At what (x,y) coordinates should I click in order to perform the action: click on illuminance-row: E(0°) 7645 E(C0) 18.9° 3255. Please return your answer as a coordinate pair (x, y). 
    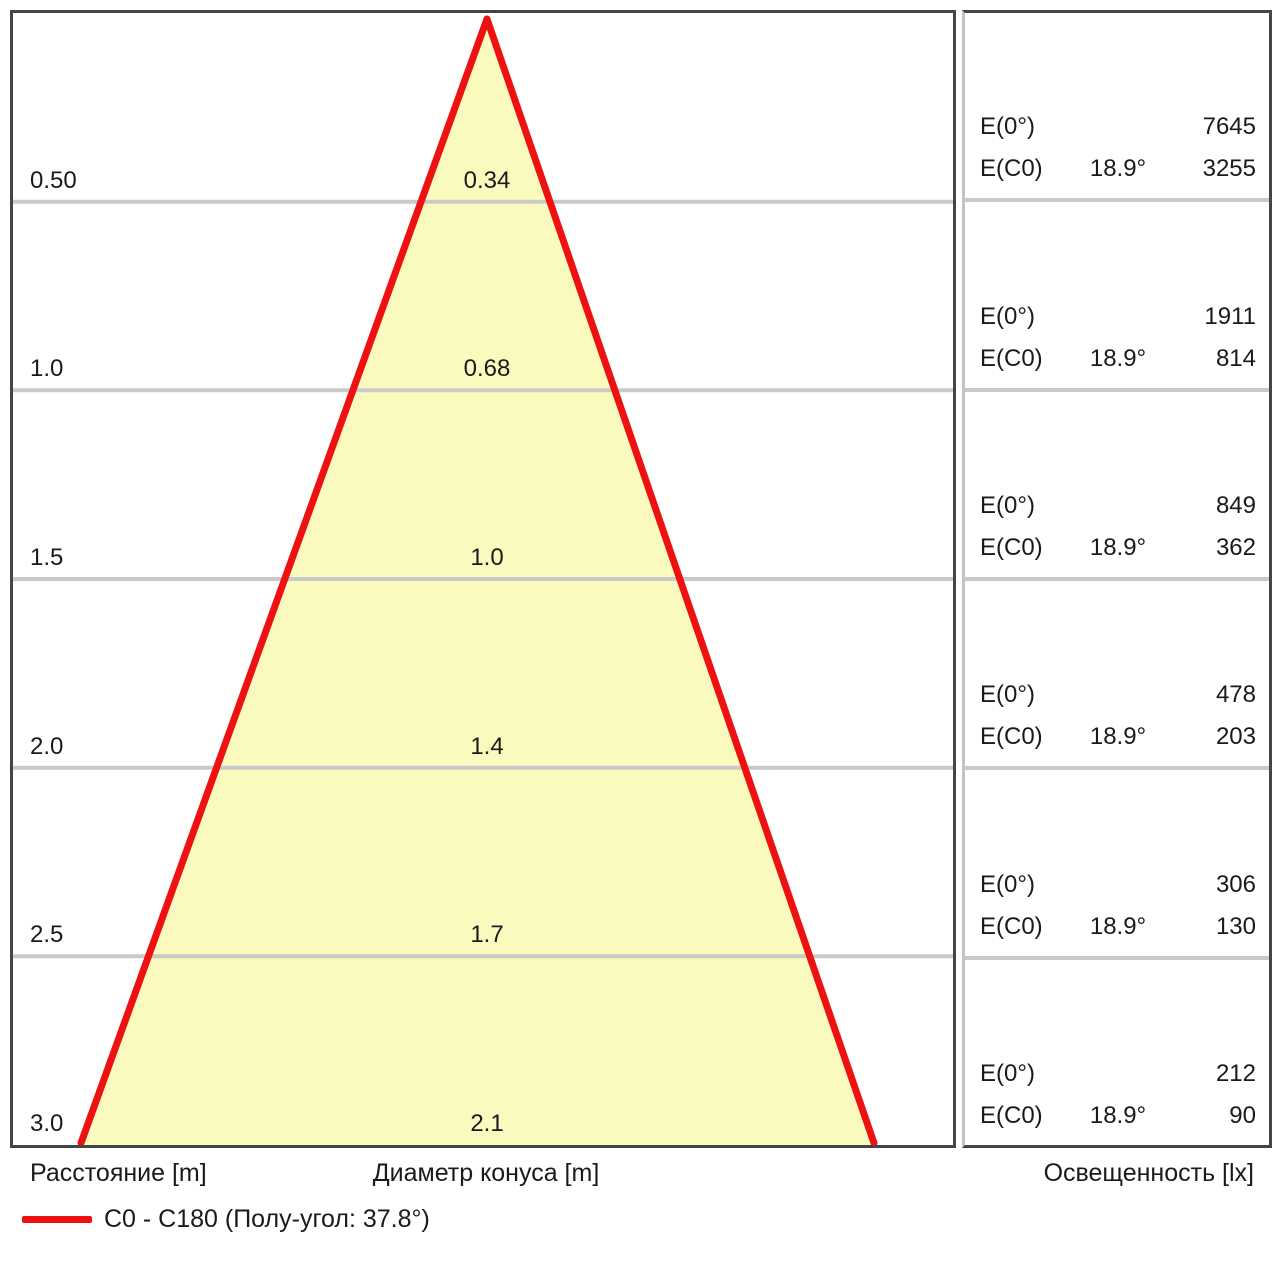
    Looking at the image, I should click on (1117, 108).